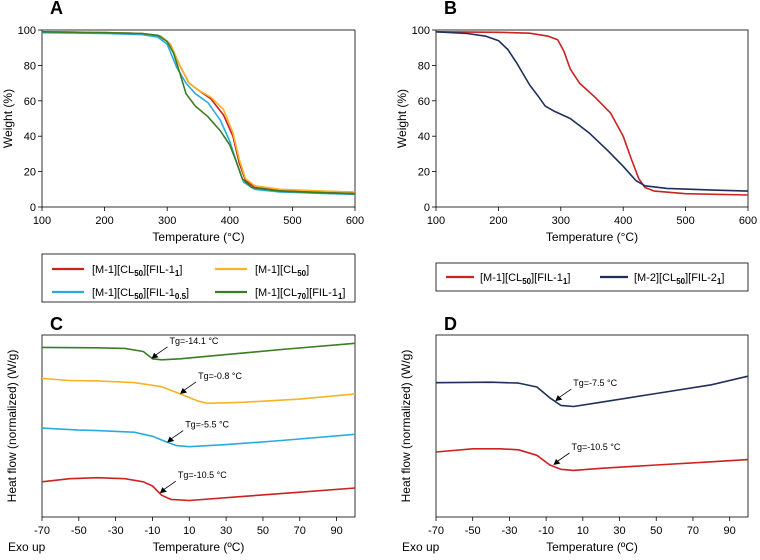 The image size is (760, 560). I want to click on legend-right: [M-1][CL50][FIL-11] [M-2][CL50][FIL-21], so click(592, 277).